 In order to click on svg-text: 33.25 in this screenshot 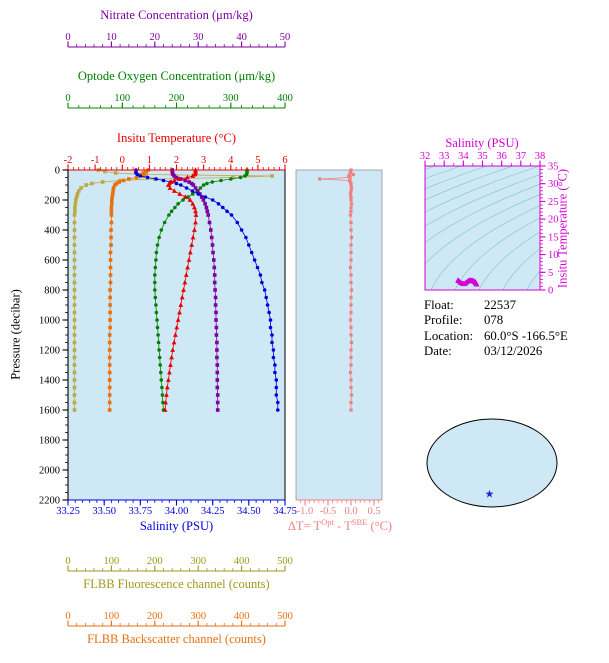, I will do `click(68, 511)`.